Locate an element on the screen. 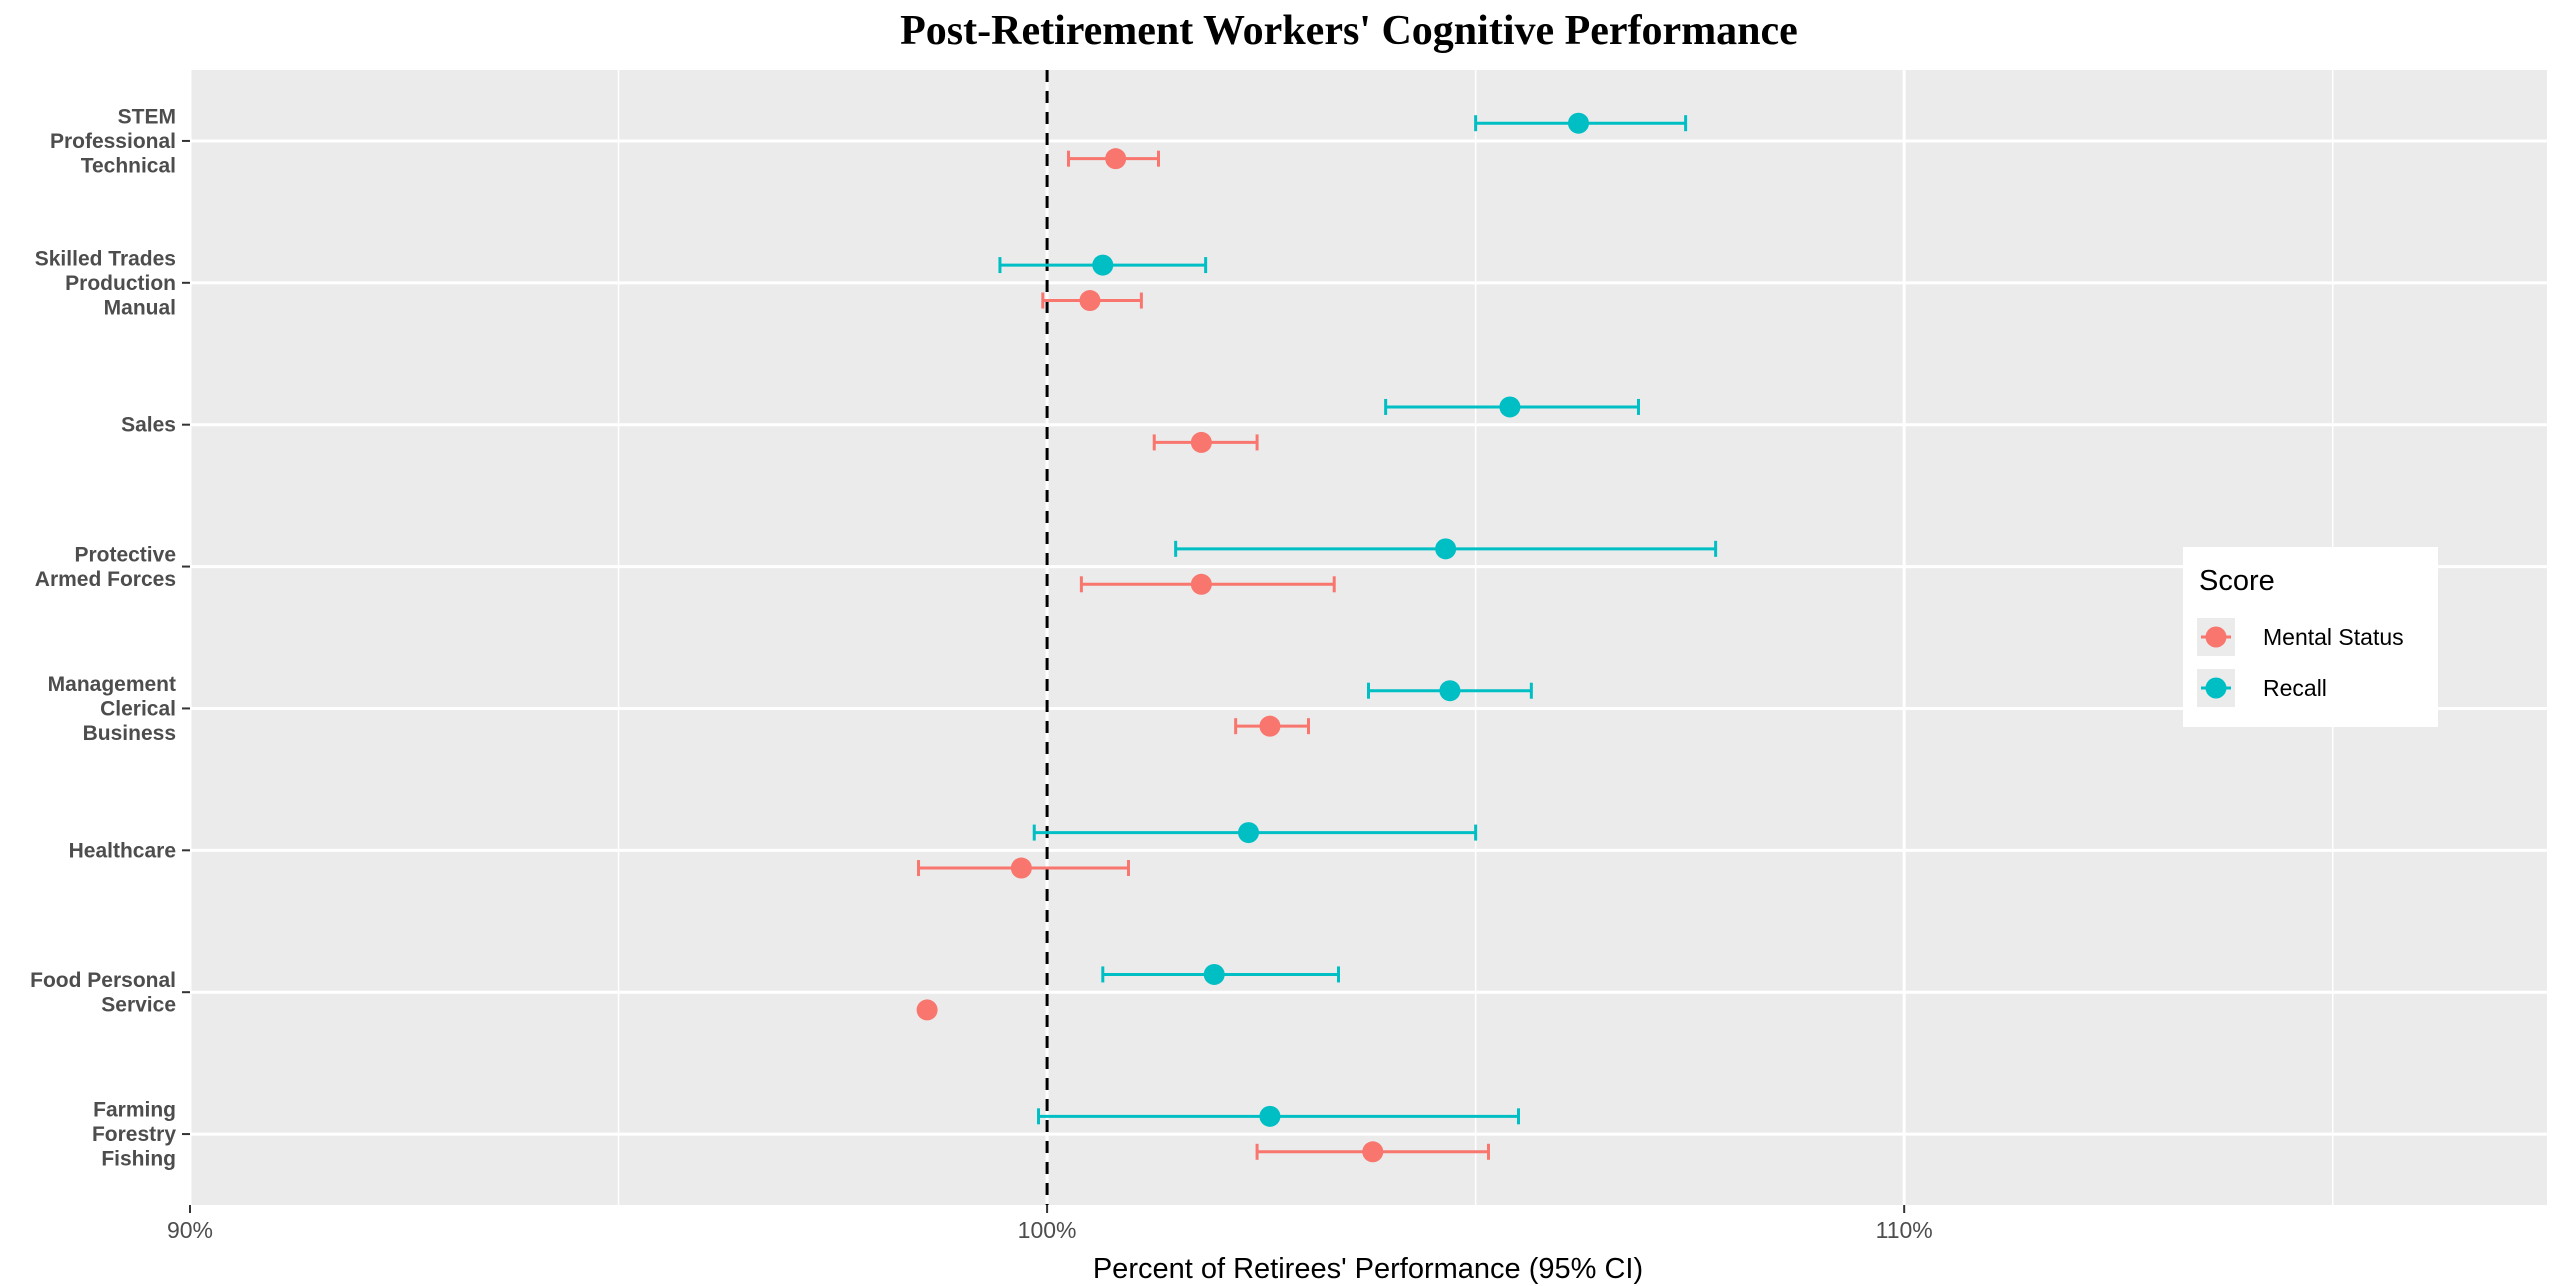 The width and height of the screenshot is (2558, 1286). x-tick-label: 90% is located at coordinates (190, 1230).